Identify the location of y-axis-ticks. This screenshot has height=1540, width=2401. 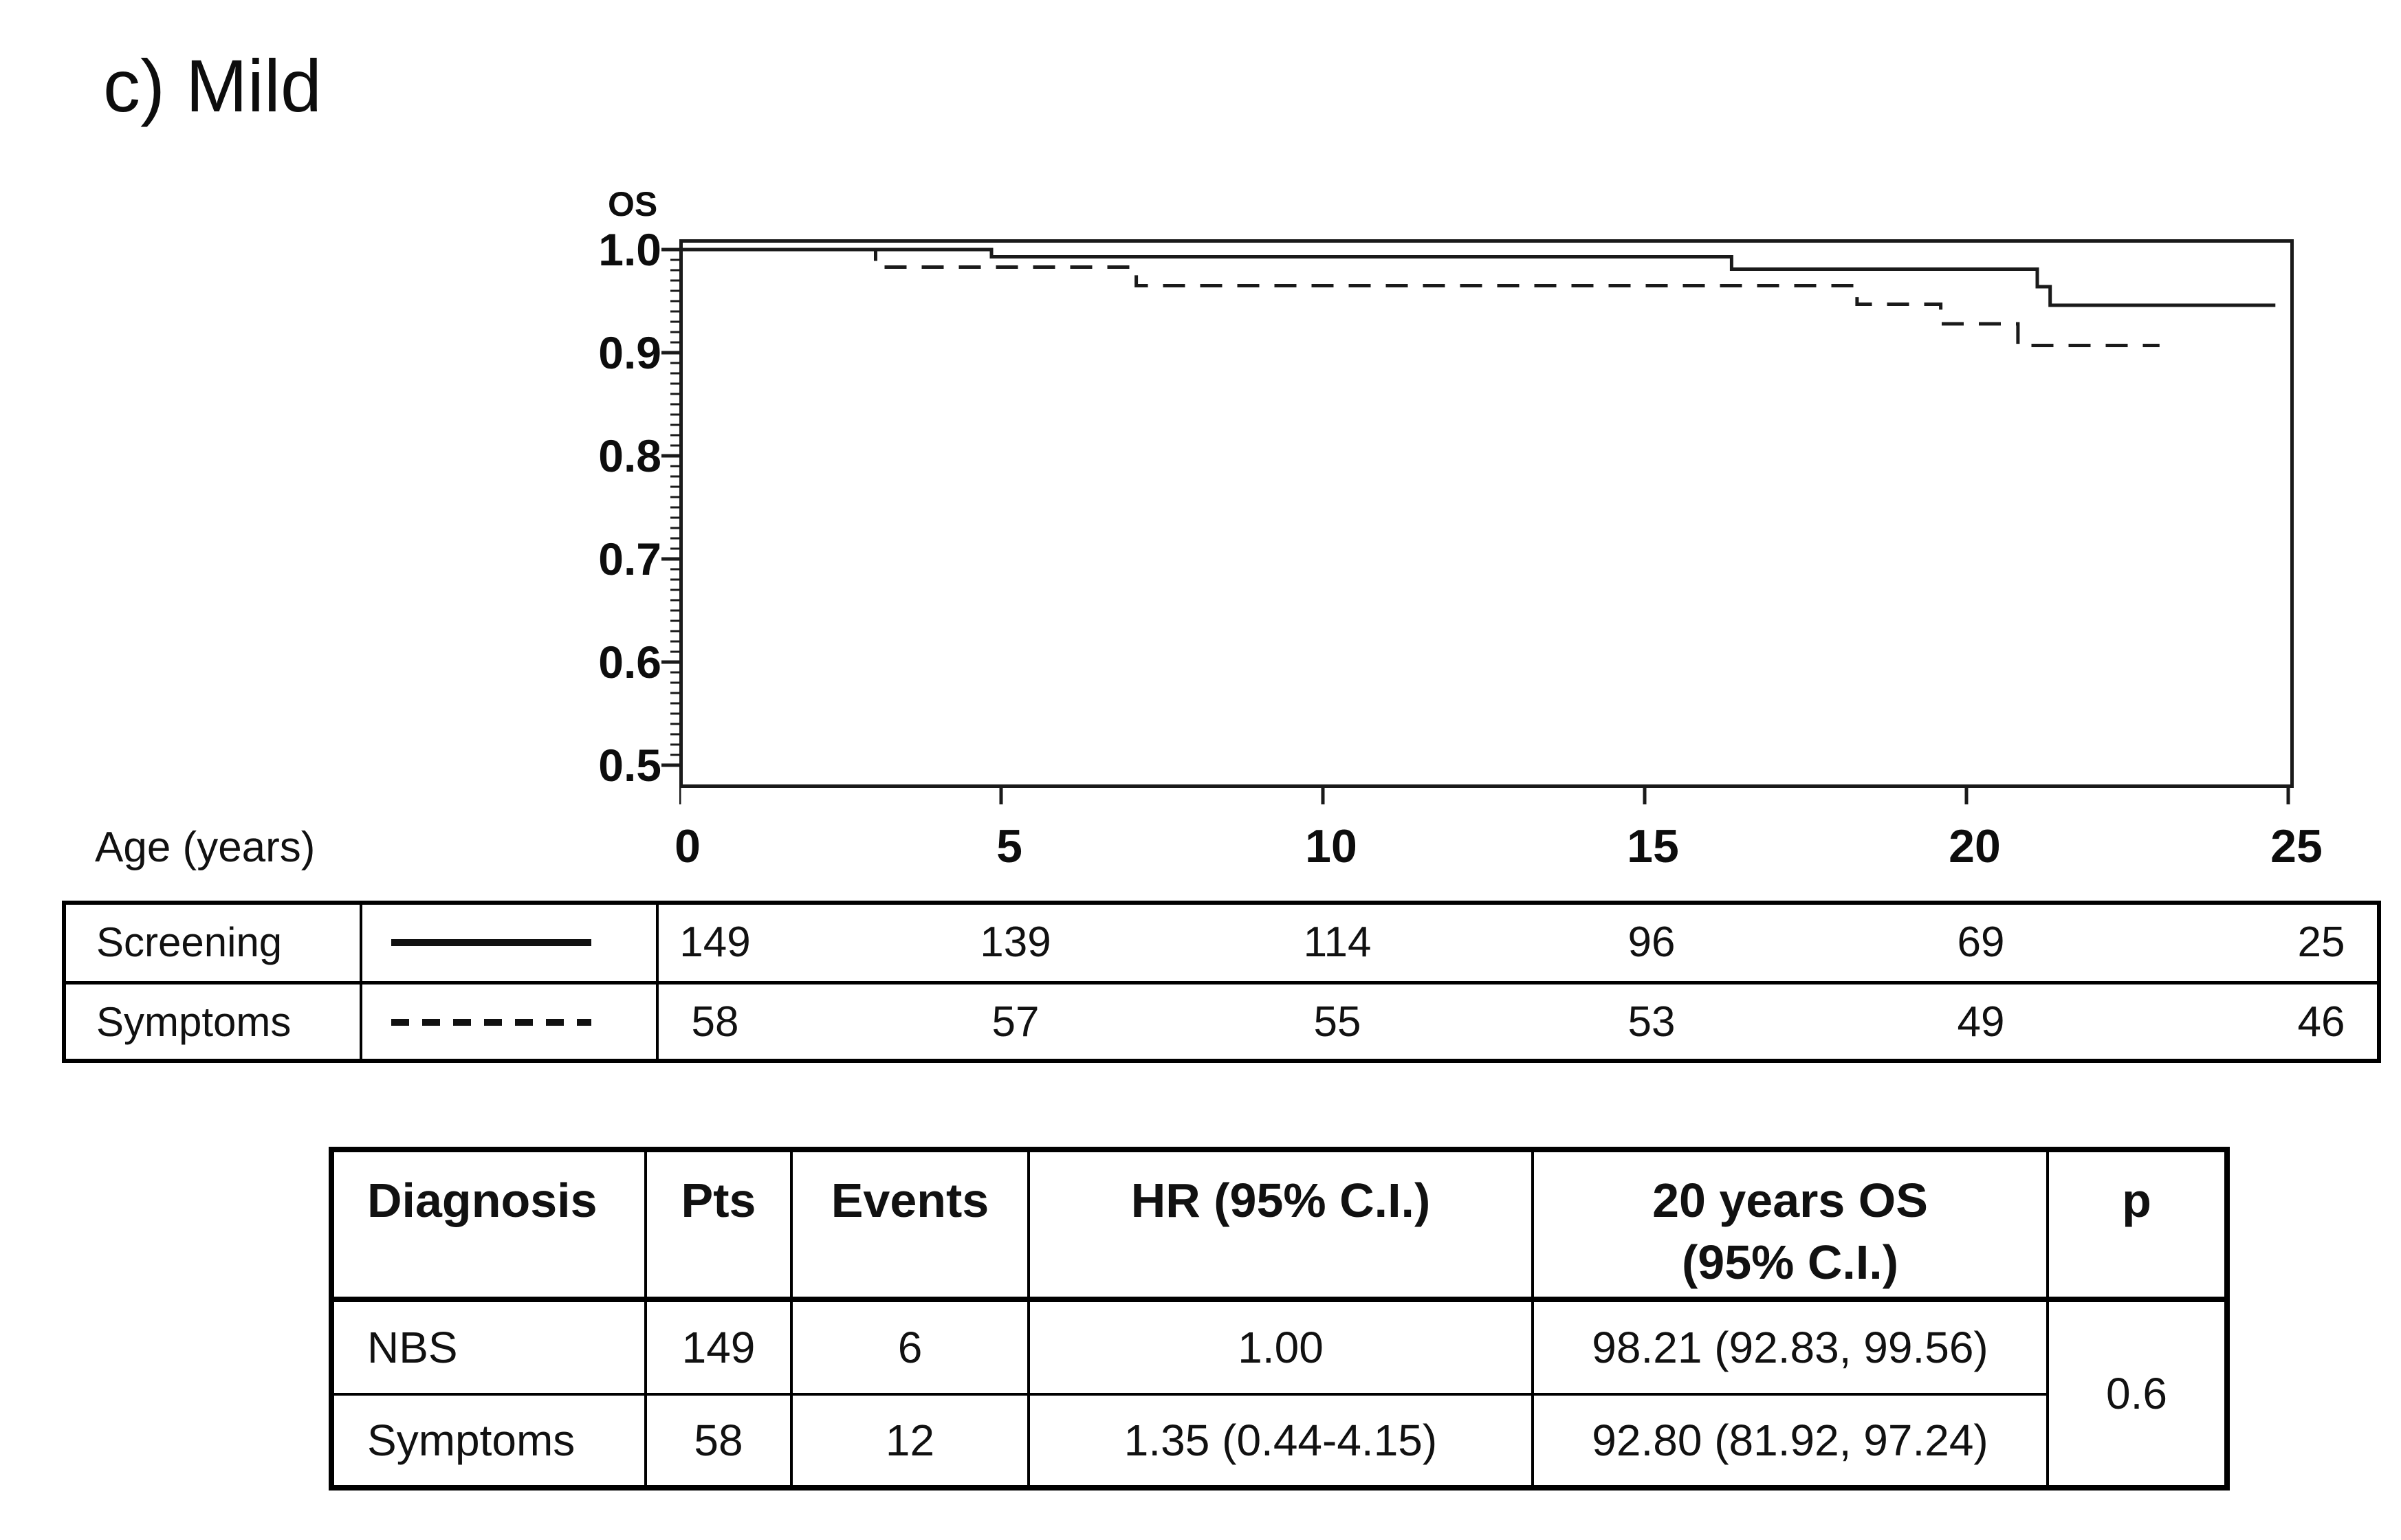
(670, 508).